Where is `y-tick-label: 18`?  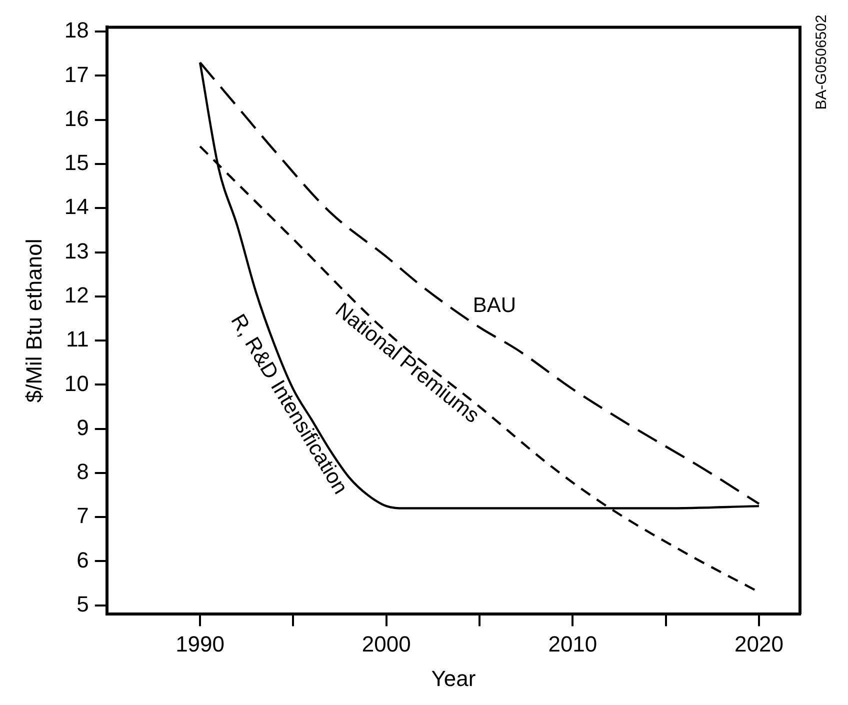
y-tick-label: 18 is located at coordinates (76, 30).